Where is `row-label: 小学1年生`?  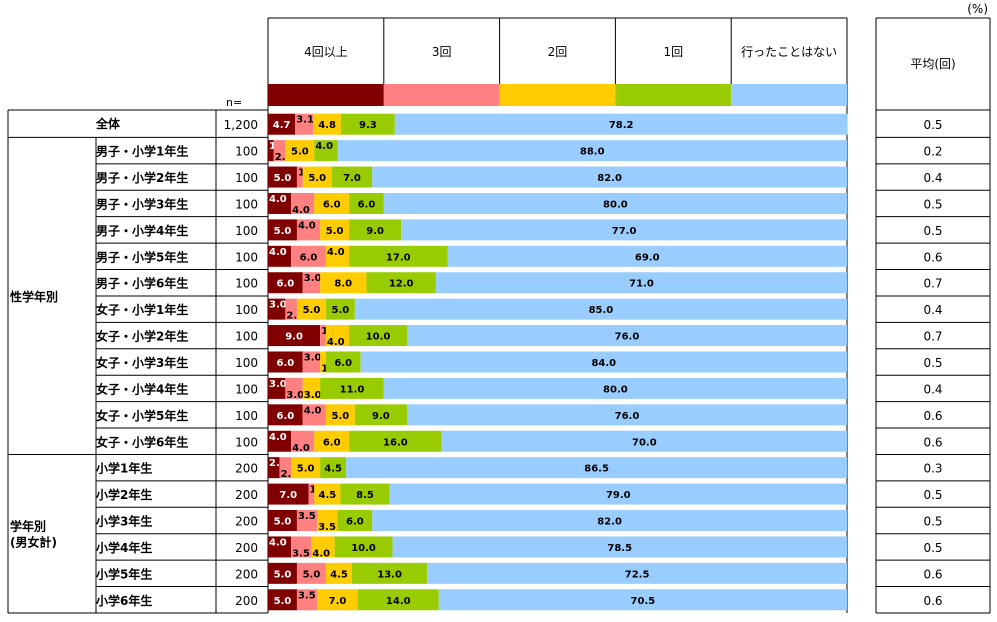
row-label: 小学1年生 is located at coordinates (124, 468).